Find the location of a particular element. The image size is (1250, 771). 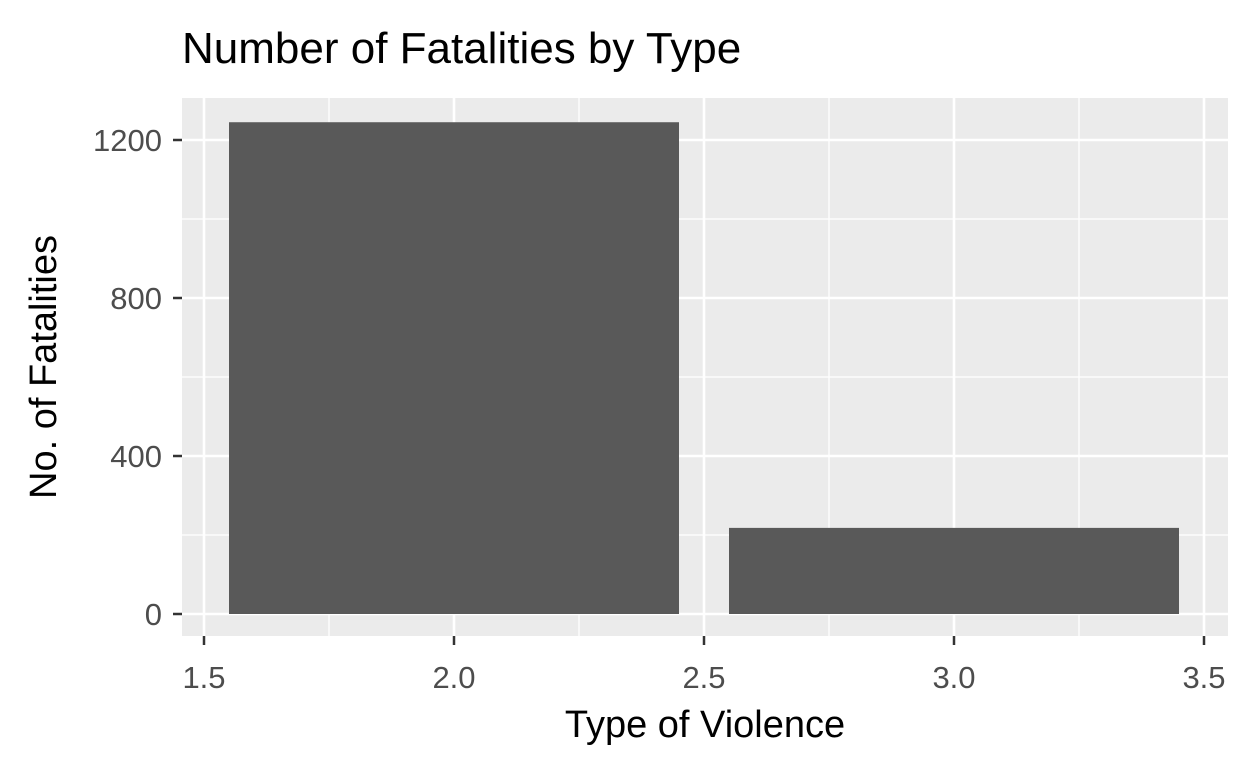

x-axis-title: Type of Violence is located at coordinates (705, 725).